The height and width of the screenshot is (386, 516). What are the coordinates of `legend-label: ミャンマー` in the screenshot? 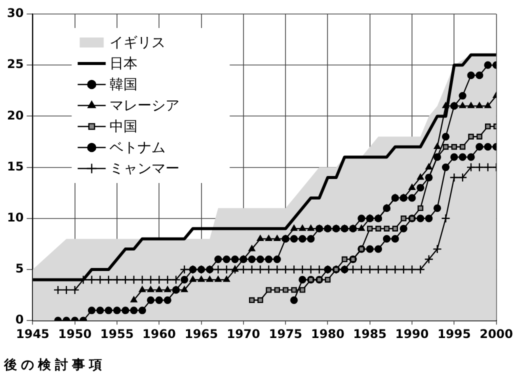 It's located at (145, 169).